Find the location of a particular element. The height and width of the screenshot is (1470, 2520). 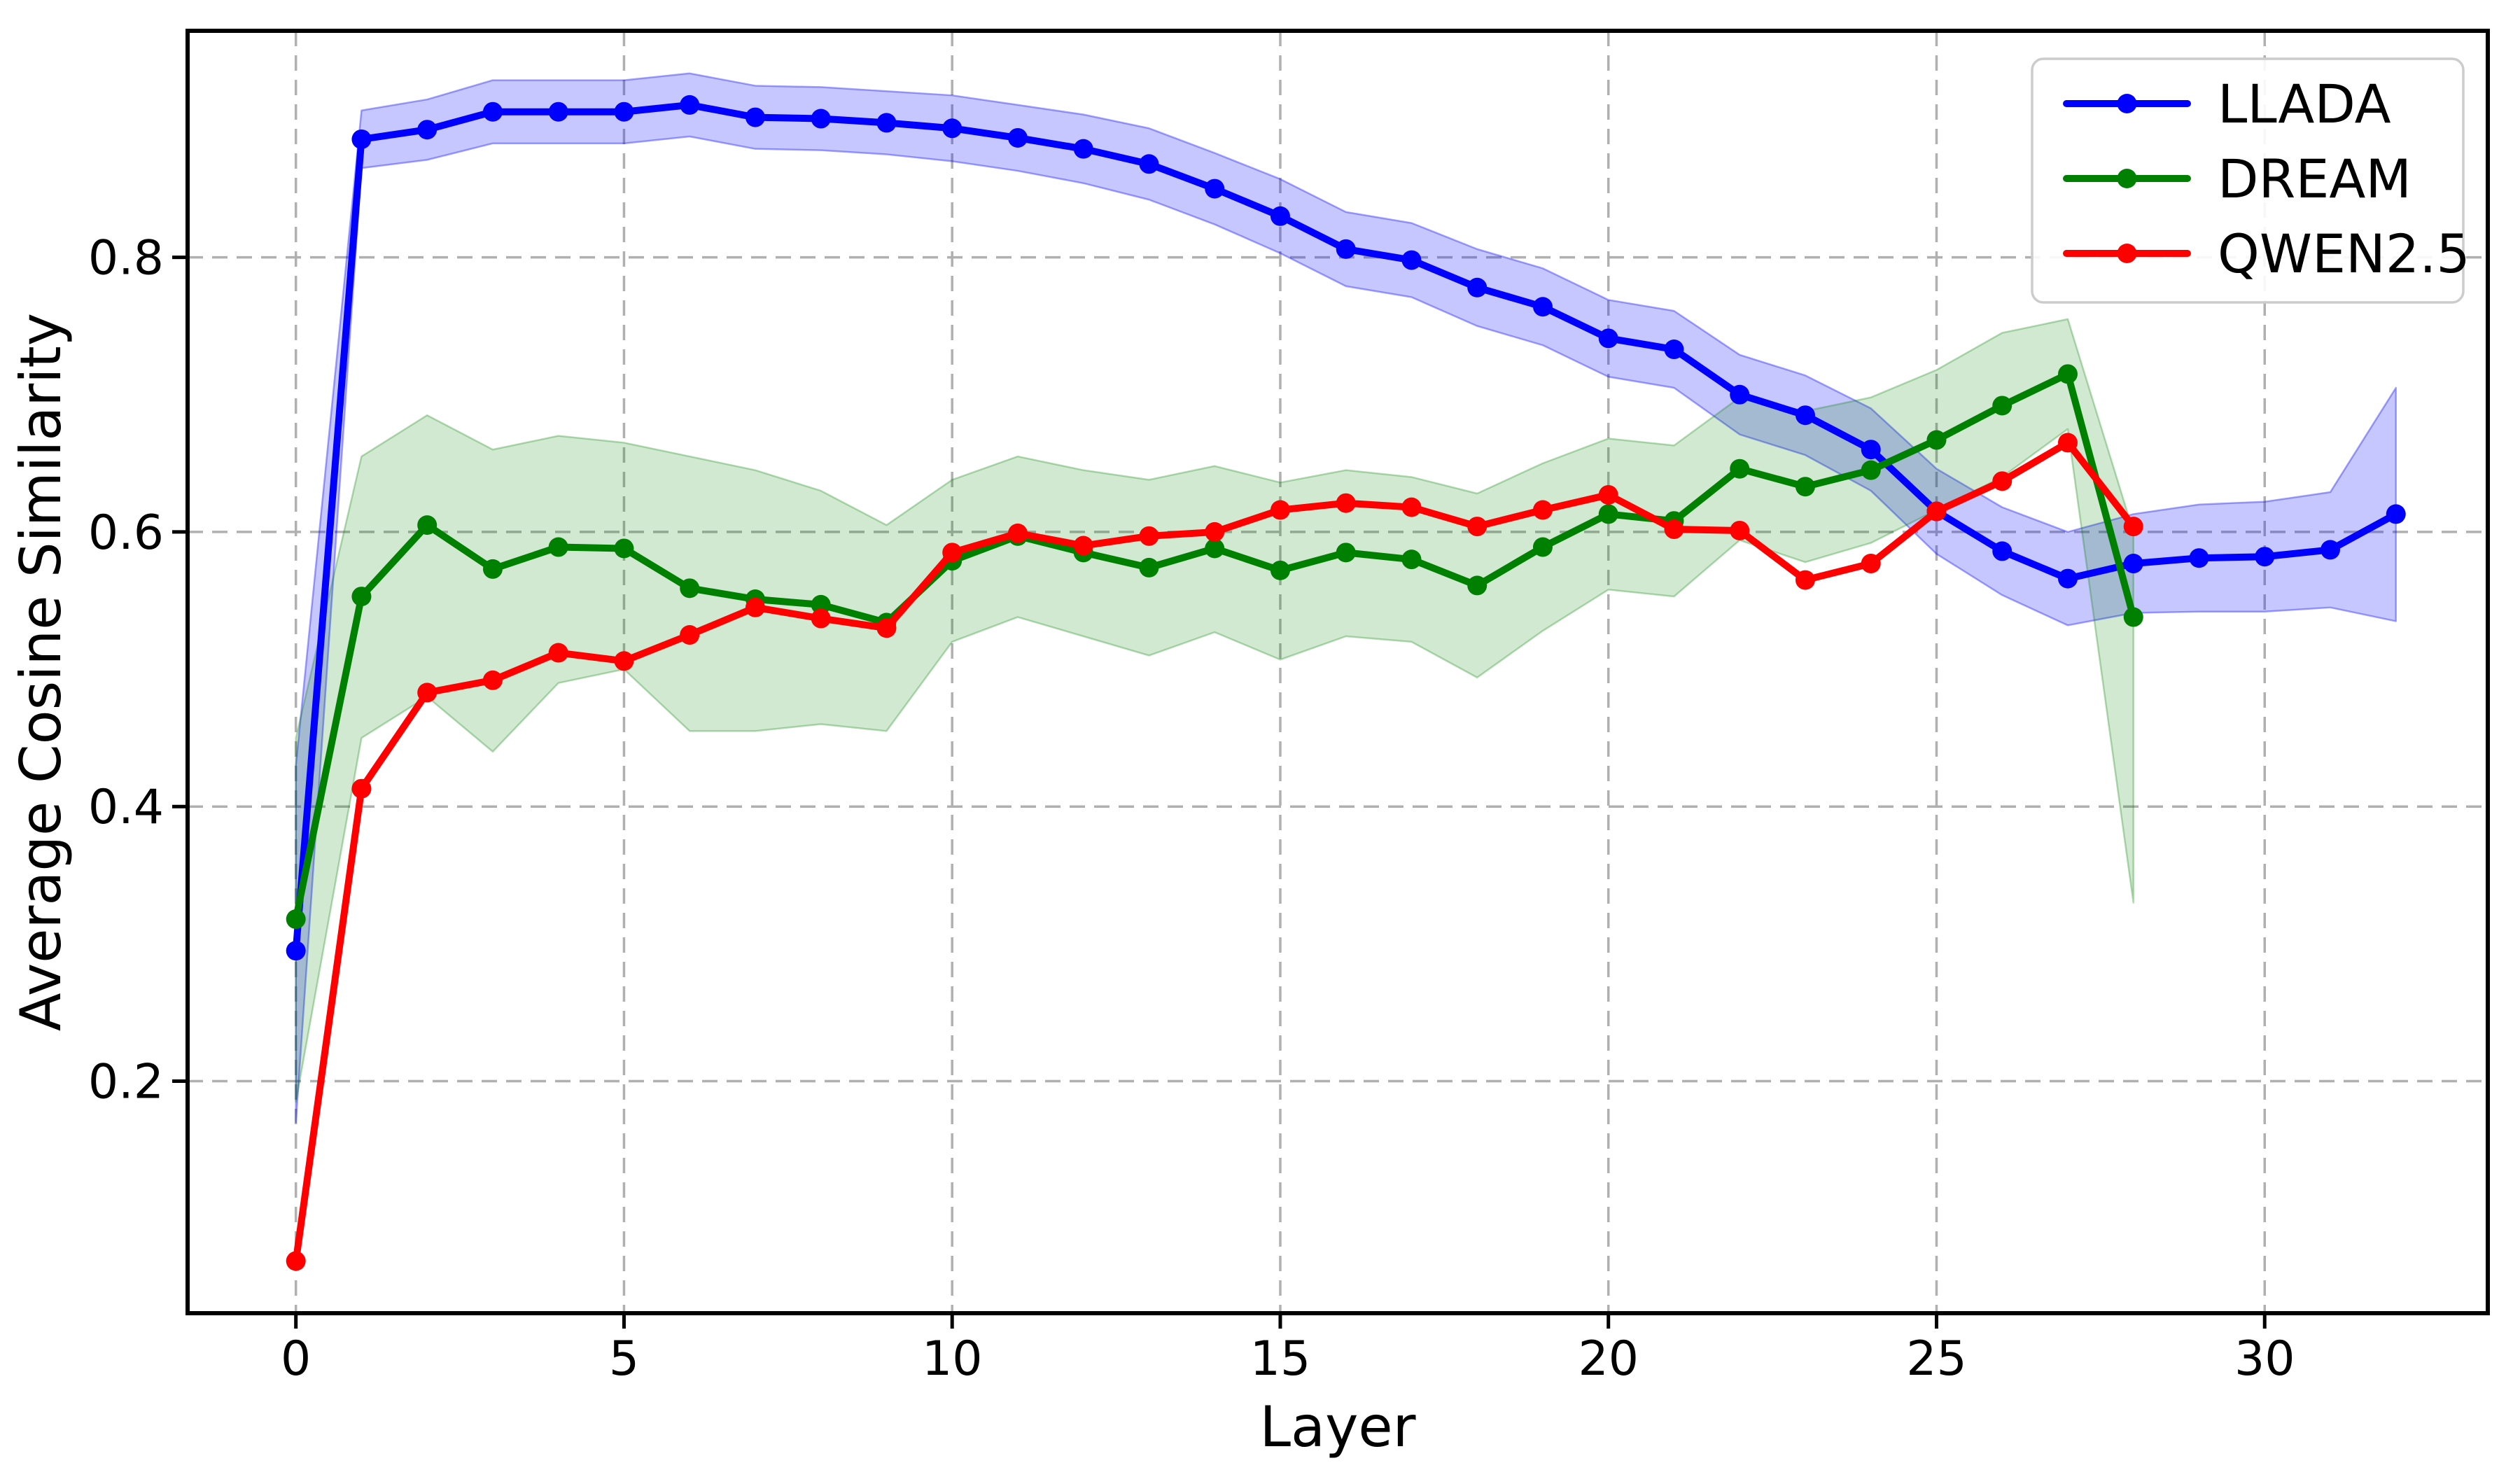

point-qwen2.5-26 is located at coordinates (2002, 481).